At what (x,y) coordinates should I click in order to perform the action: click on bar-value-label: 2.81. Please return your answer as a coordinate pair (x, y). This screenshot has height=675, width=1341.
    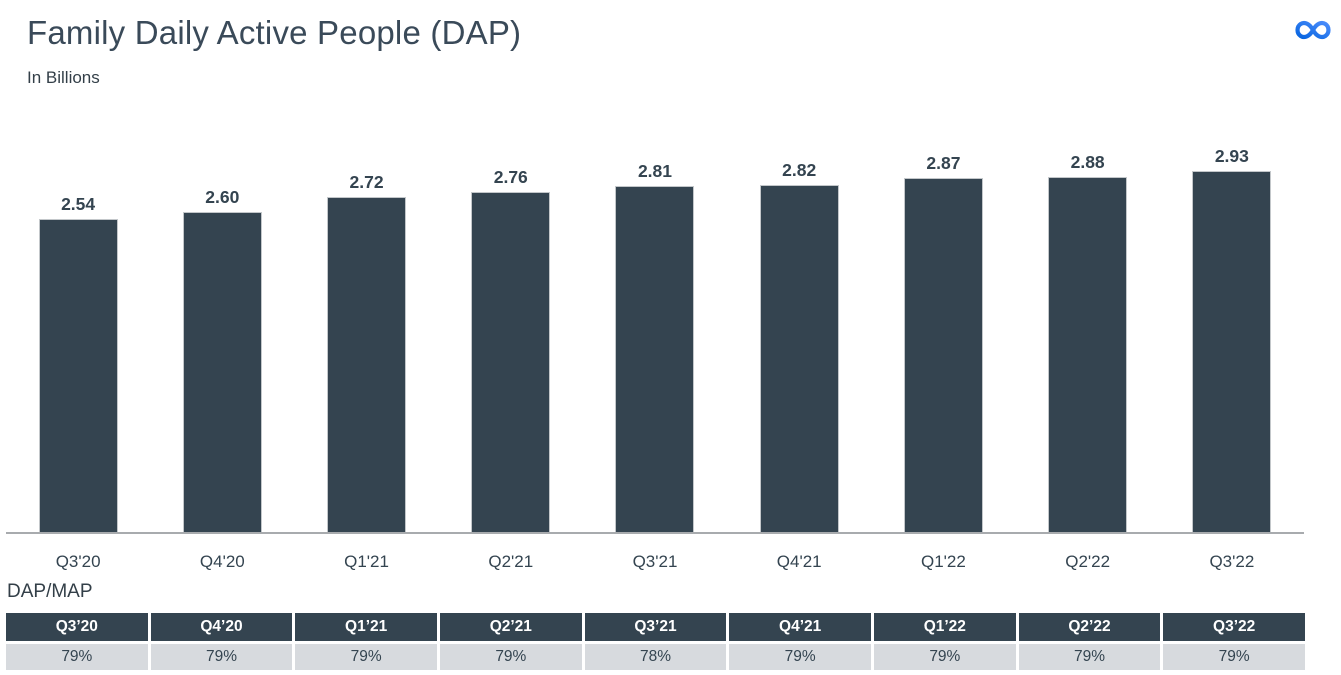
    Looking at the image, I should click on (655, 170).